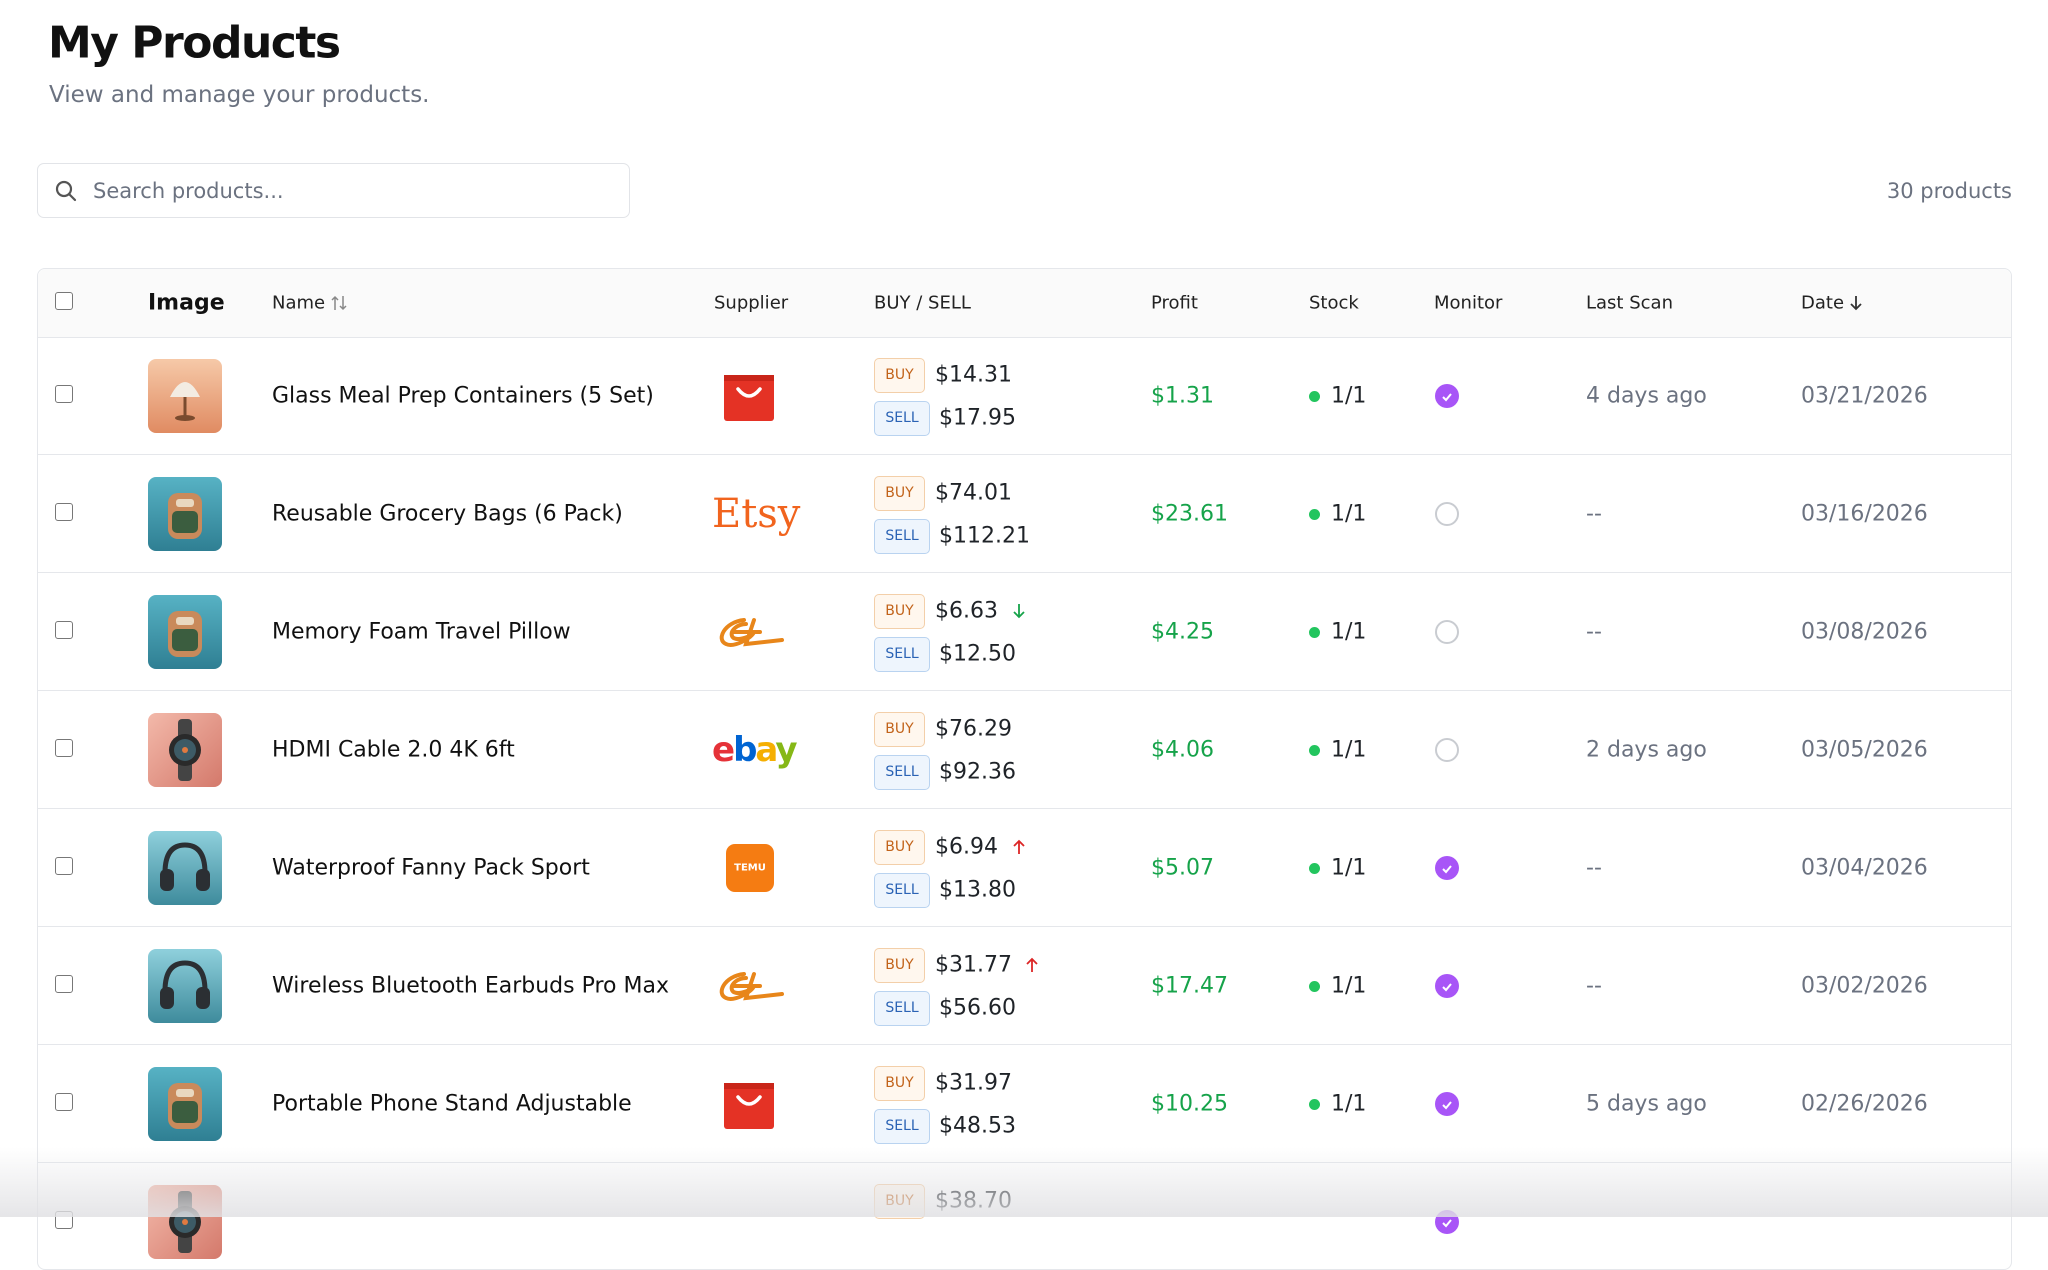 Image resolution: width=2048 pixels, height=1270 pixels. I want to click on trend-arrow, so click(1019, 849).